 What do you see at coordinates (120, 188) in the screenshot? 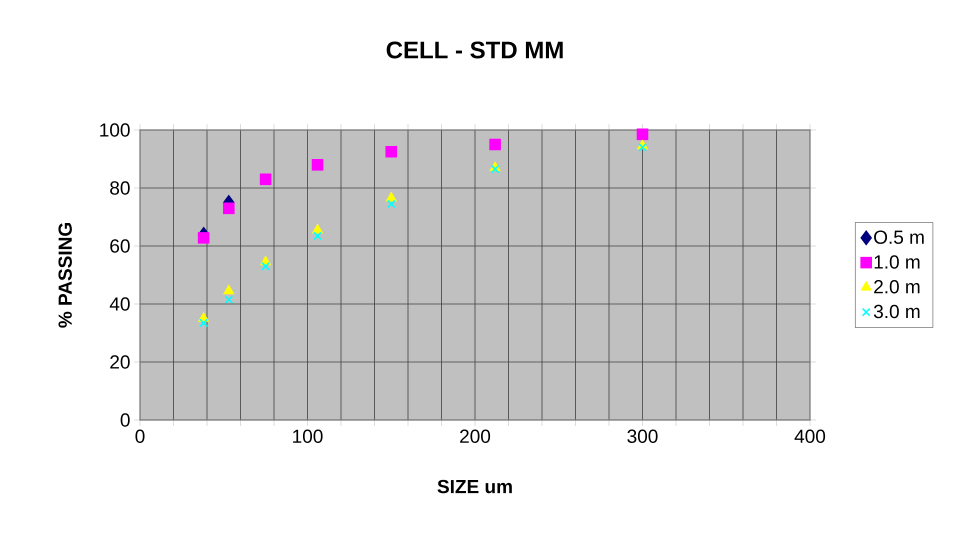
I see `y-tick-label: 80` at bounding box center [120, 188].